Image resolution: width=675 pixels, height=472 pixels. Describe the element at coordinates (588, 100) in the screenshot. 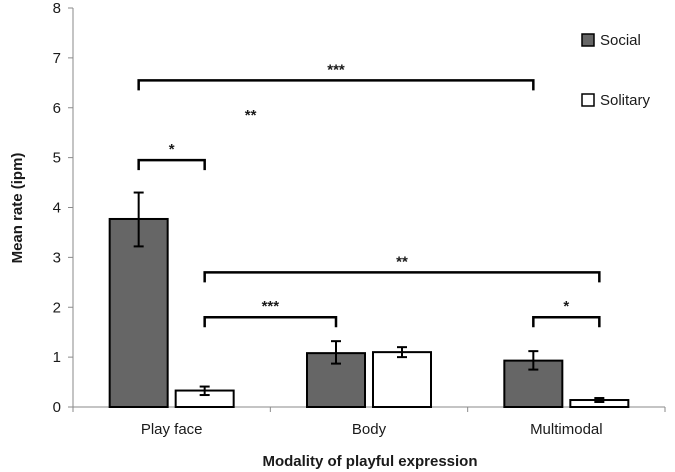

I see `legend-swatch-solitary` at that location.